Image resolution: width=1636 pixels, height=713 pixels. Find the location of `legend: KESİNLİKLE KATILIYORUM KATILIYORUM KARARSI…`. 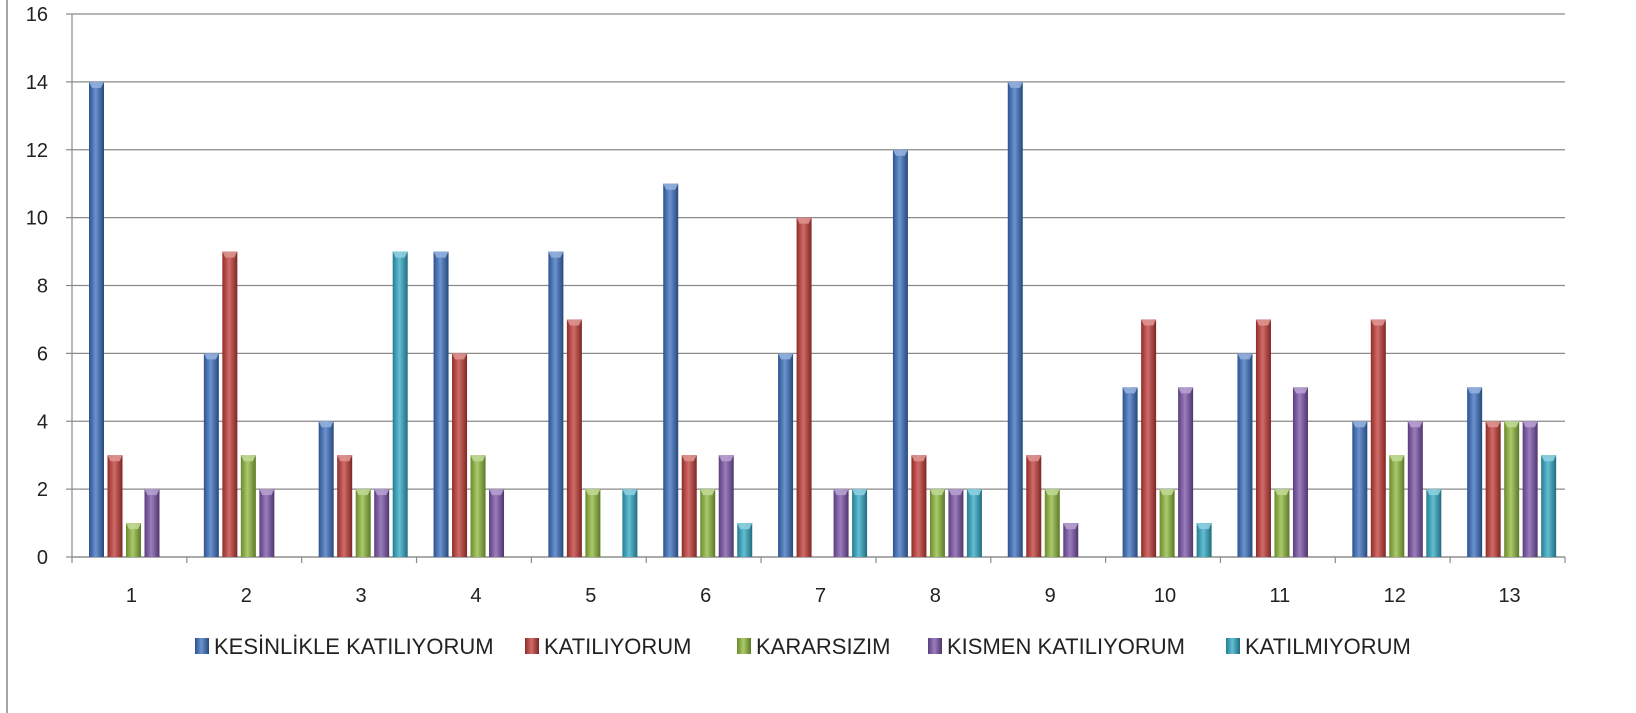

legend: KESİNLİKLE KATILIYORUM KATILIYORUM KARARSI… is located at coordinates (803, 646).